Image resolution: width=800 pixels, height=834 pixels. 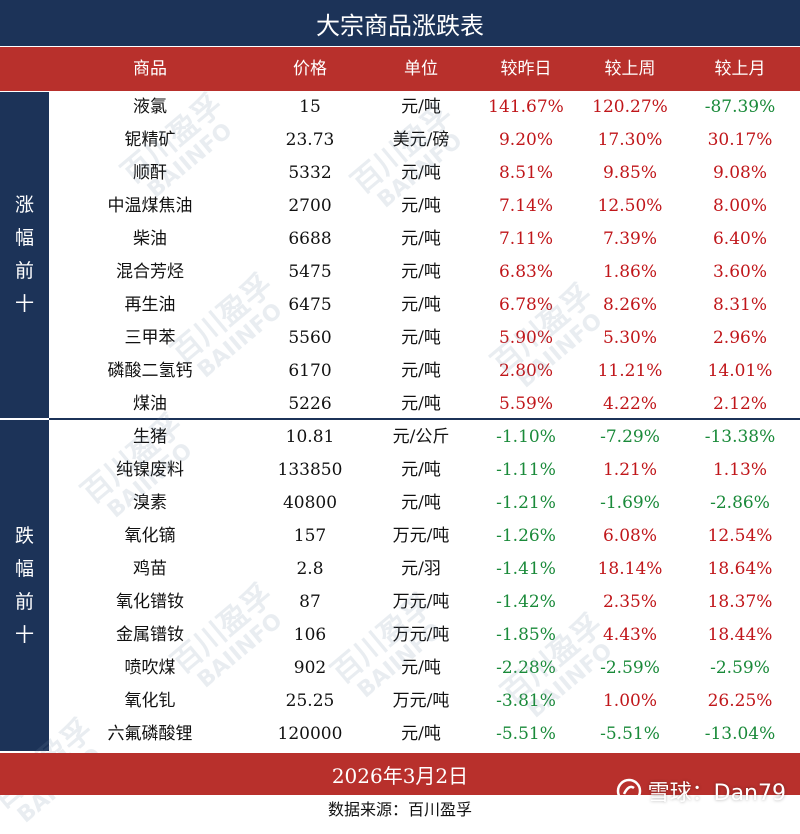 I want to click on vs-last-month-cell: -87.39%, so click(x=740, y=107).